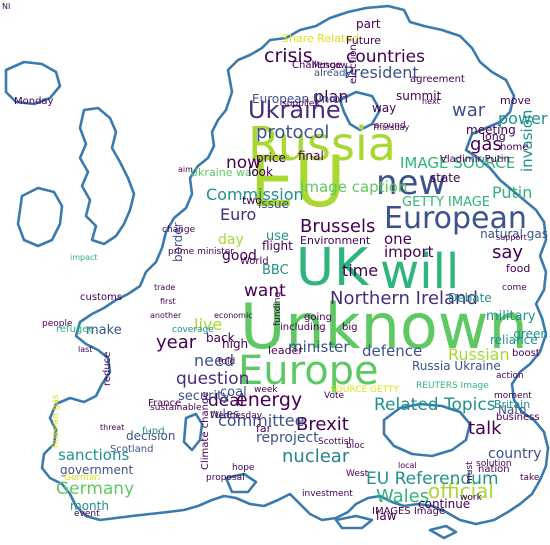 The height and width of the screenshot is (545, 550). I want to click on cloud-word: Scottish, so click(336, 442).